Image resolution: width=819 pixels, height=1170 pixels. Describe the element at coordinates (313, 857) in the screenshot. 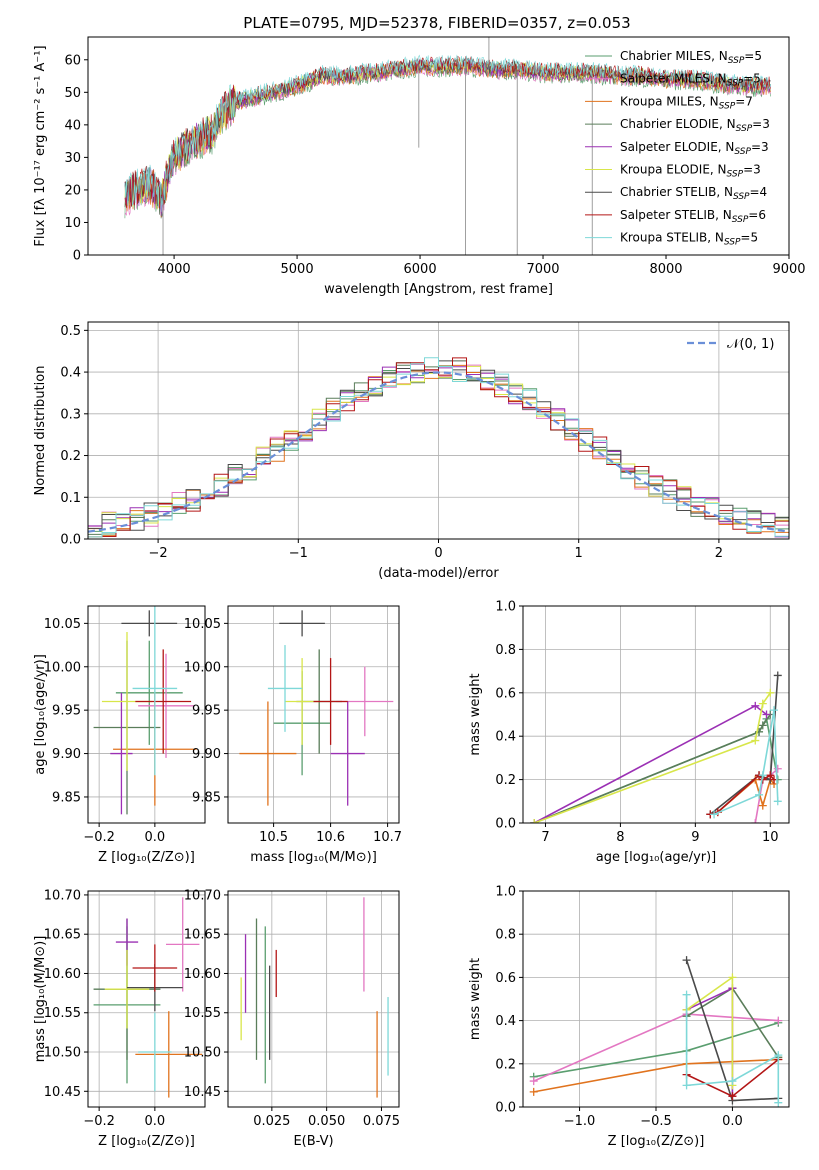

I see `x-axis-label: mass [log₁₀(M/M⊙)]` at that location.